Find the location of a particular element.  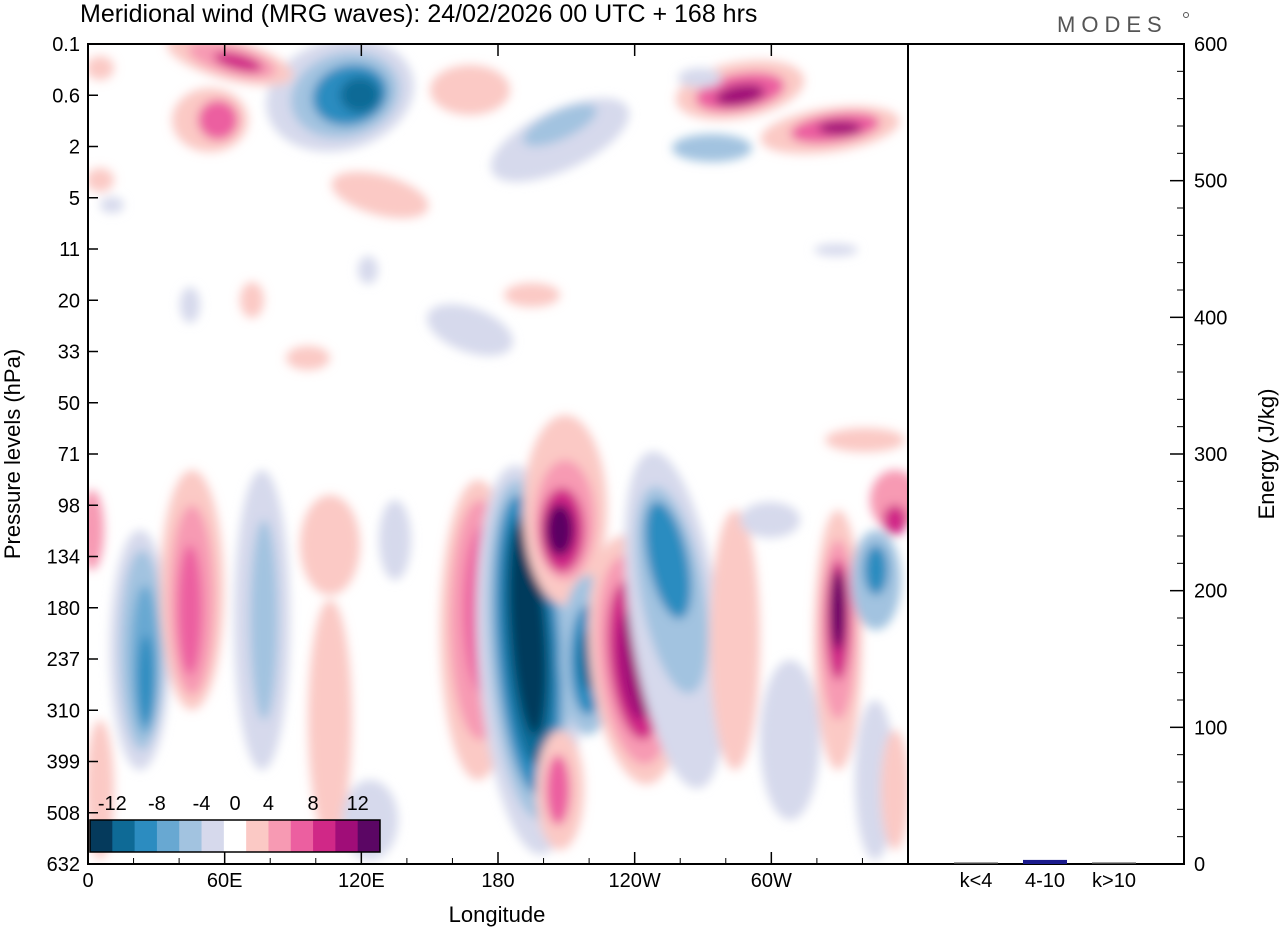

feature-pink-40e is located at coordinates (192, 590).